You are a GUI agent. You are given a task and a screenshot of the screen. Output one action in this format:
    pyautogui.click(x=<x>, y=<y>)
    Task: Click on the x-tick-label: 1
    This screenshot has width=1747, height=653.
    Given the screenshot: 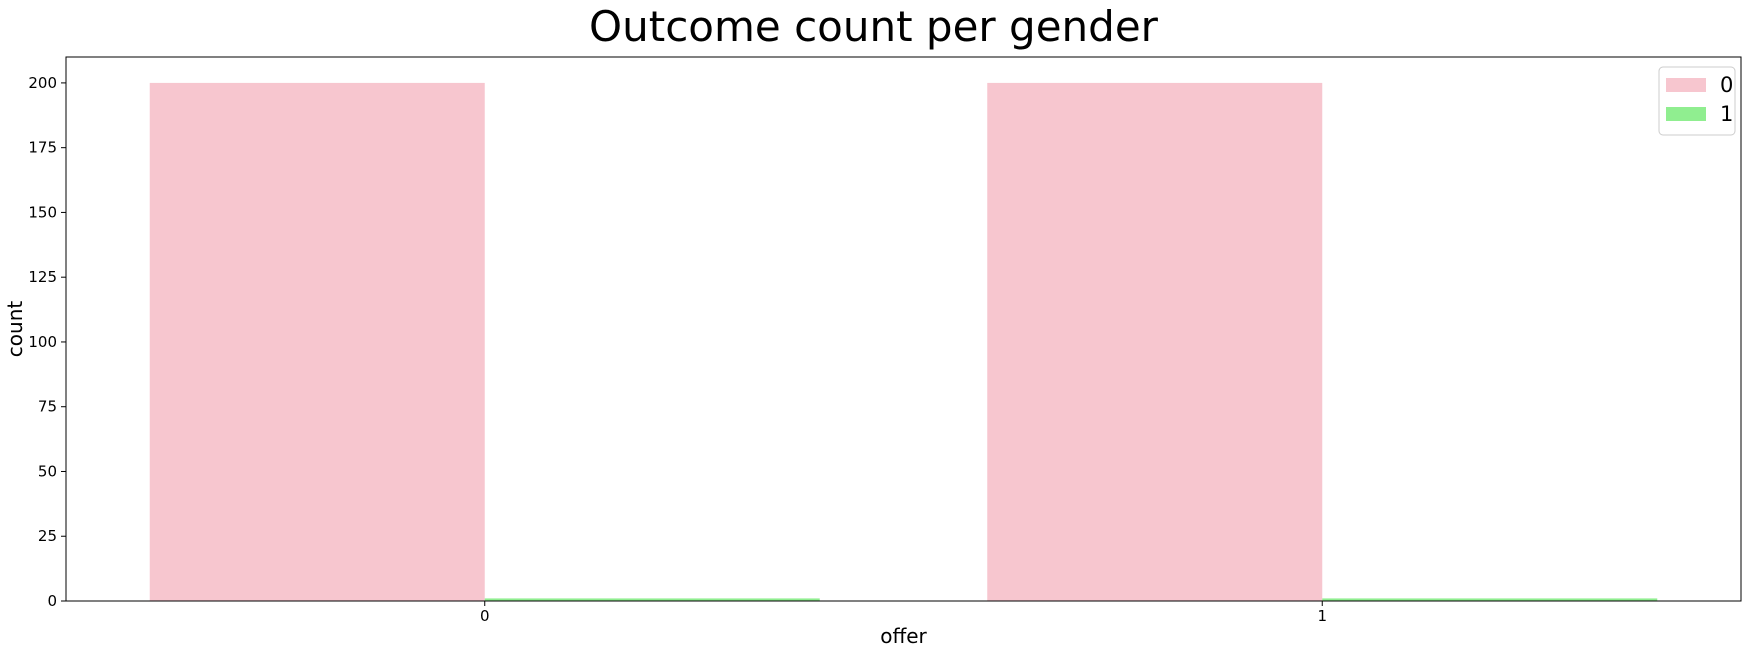 What is the action you would take?
    pyautogui.click(x=1322, y=616)
    